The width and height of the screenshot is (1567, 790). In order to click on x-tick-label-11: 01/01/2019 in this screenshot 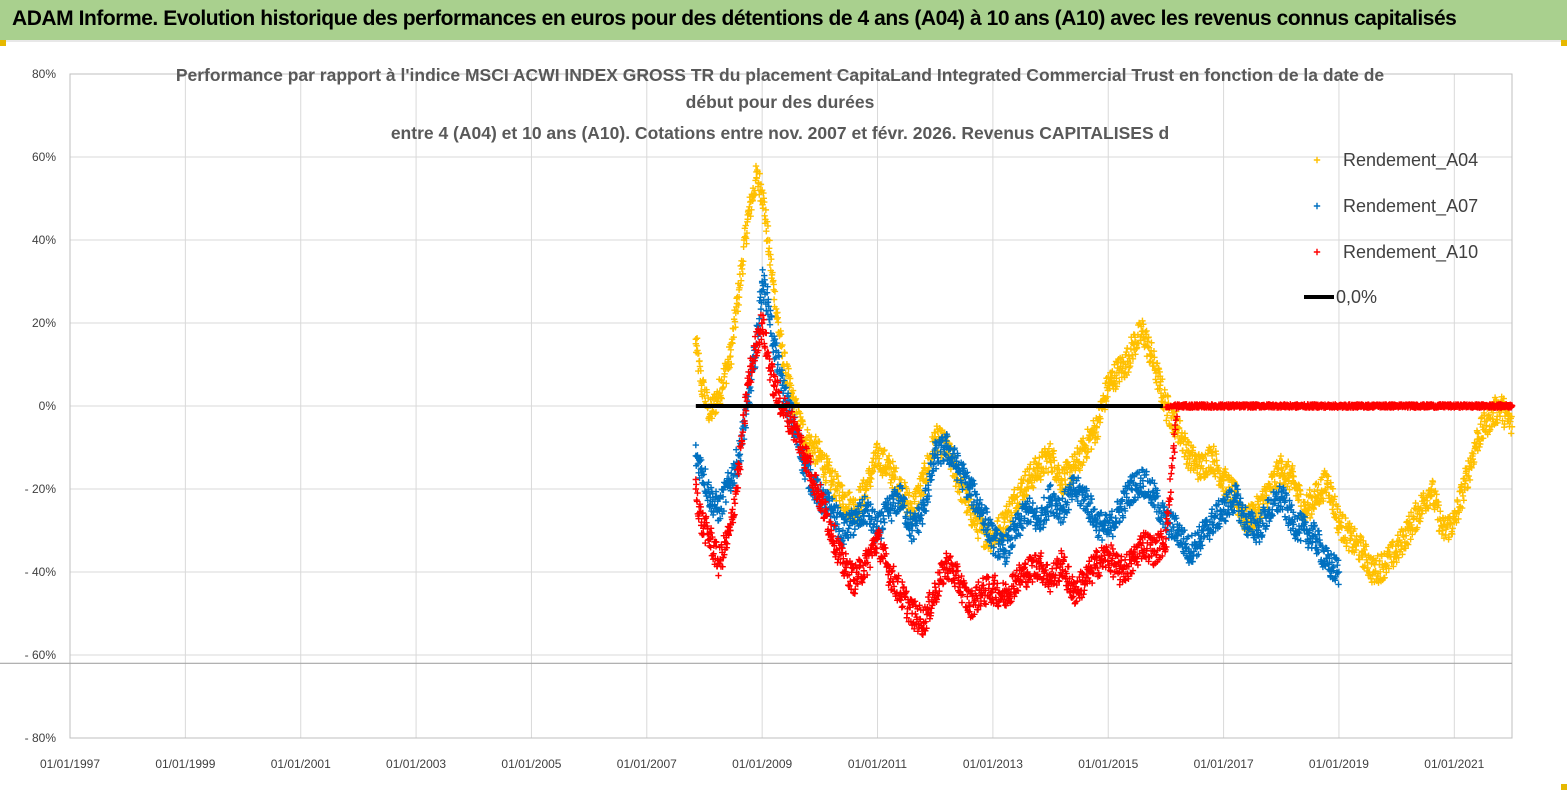, I will do `click(1339, 764)`.